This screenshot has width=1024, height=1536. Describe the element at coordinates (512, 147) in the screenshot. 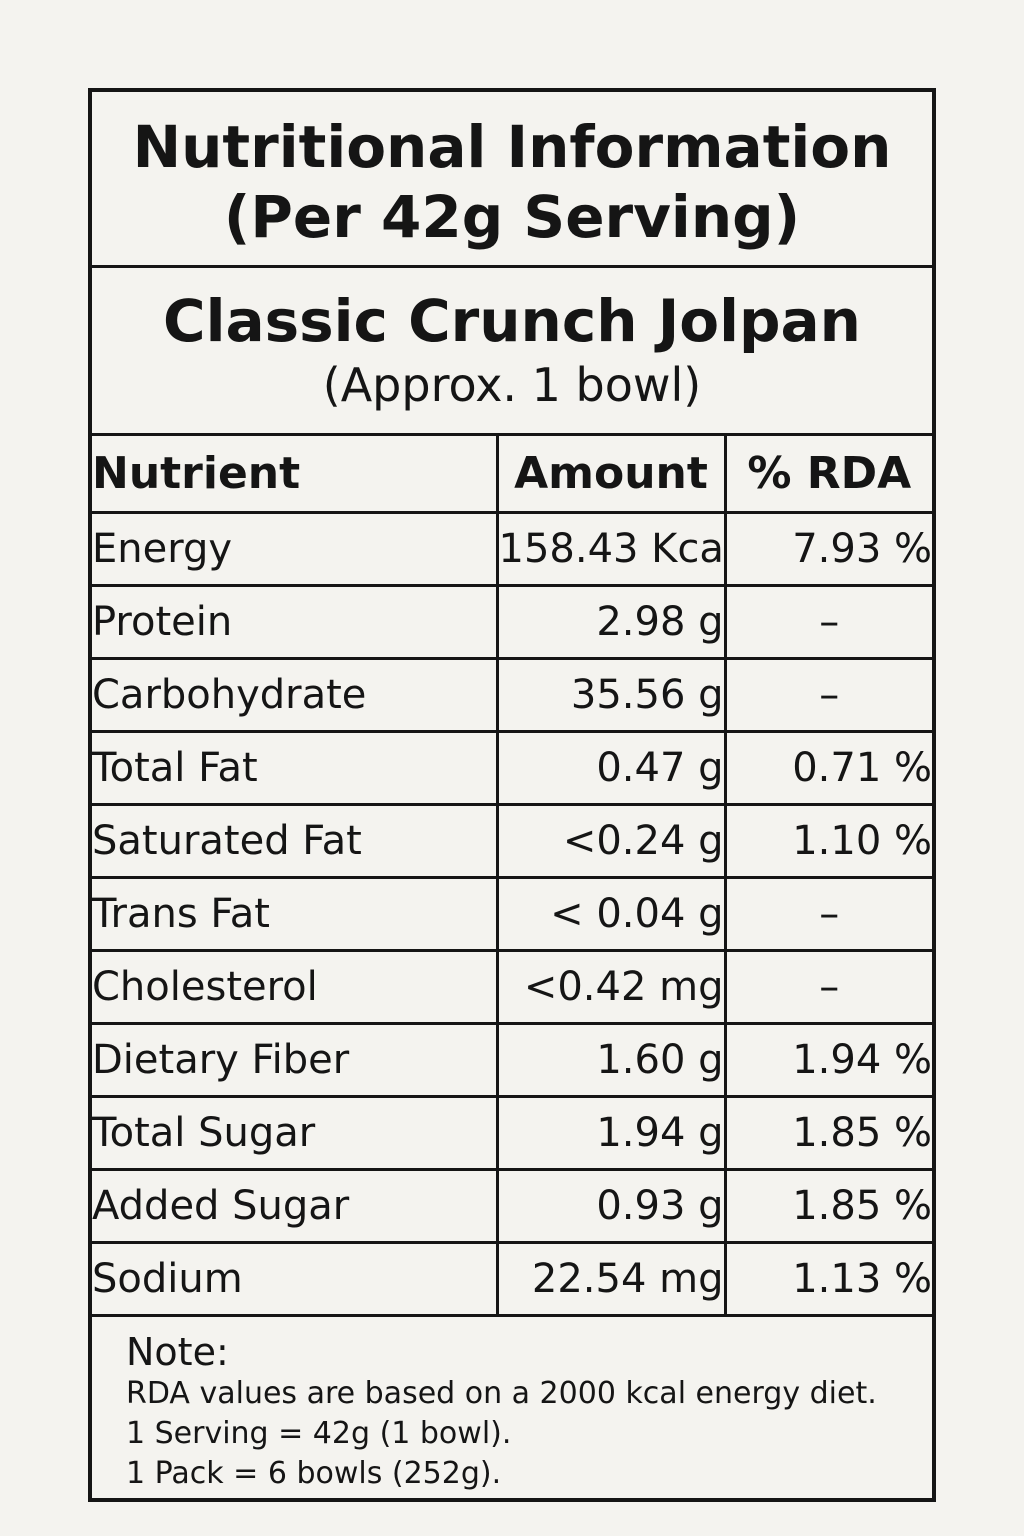

I see `label-title: Nutritional Information` at that location.